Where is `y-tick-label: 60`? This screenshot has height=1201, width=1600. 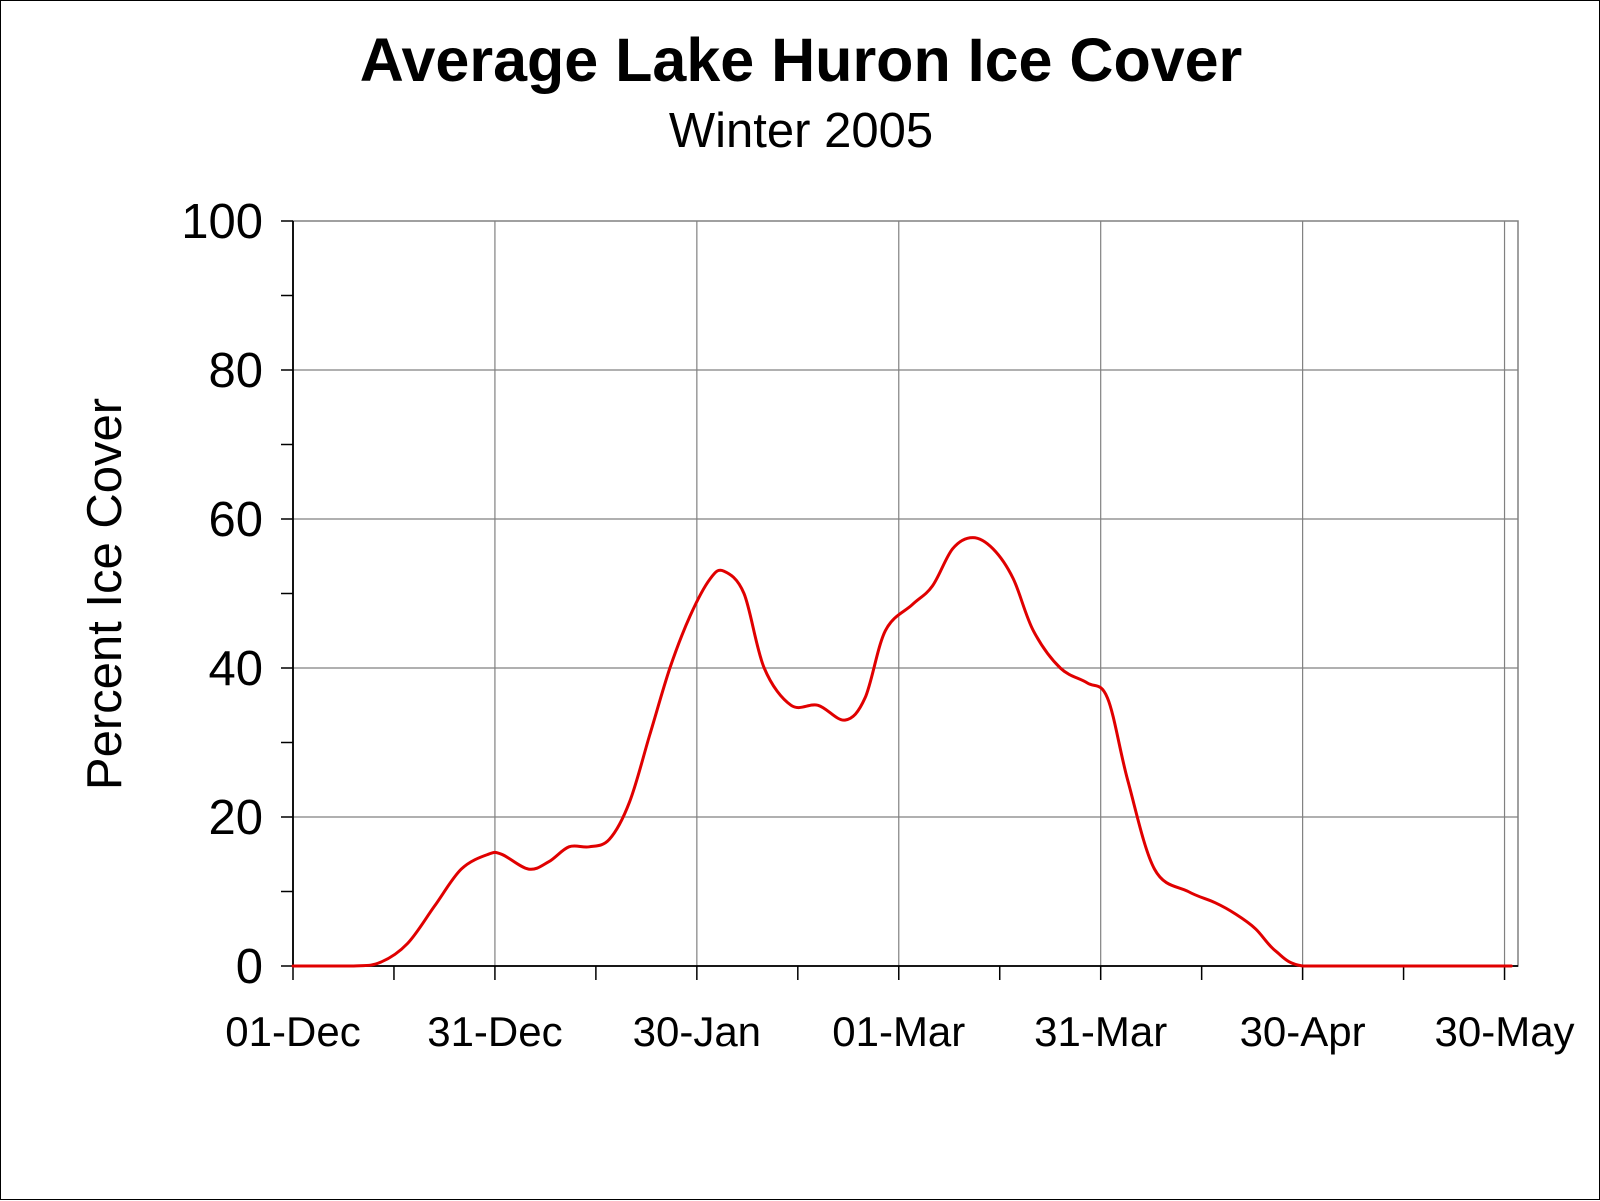 y-tick-label: 60 is located at coordinates (235, 520).